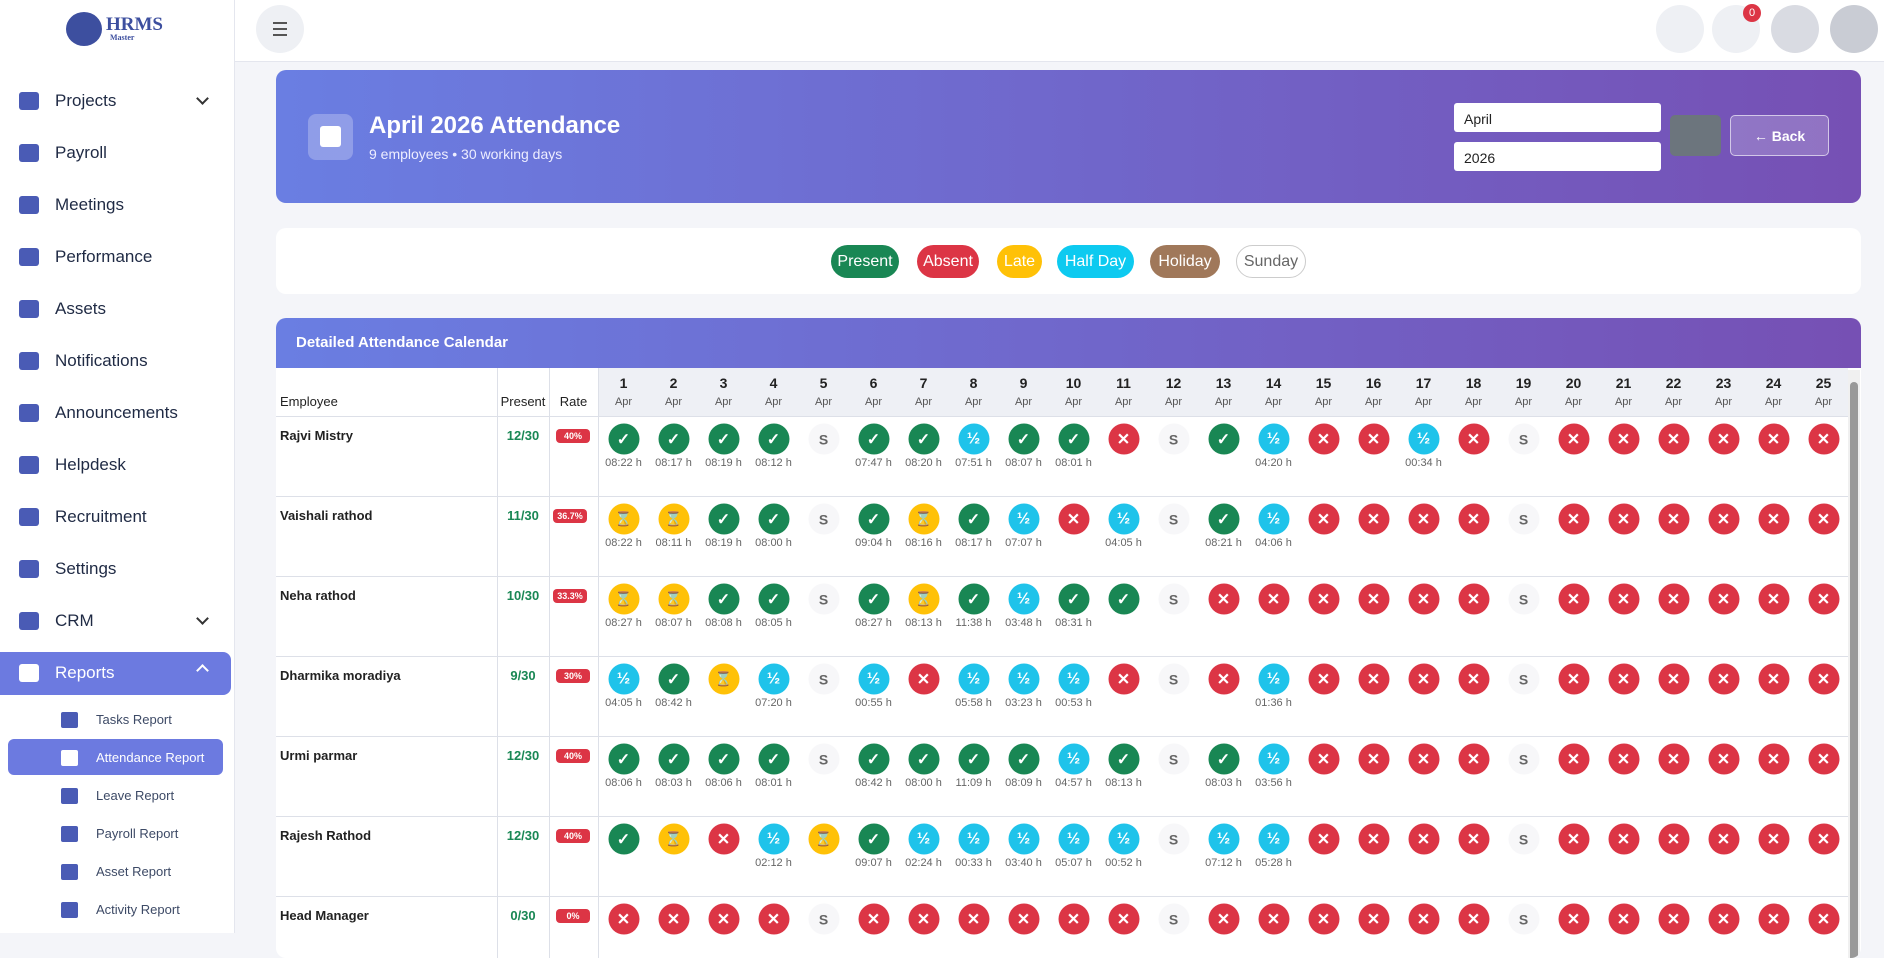  What do you see at coordinates (723, 783) in the screenshot?
I see `hours: 08:06 h` at bounding box center [723, 783].